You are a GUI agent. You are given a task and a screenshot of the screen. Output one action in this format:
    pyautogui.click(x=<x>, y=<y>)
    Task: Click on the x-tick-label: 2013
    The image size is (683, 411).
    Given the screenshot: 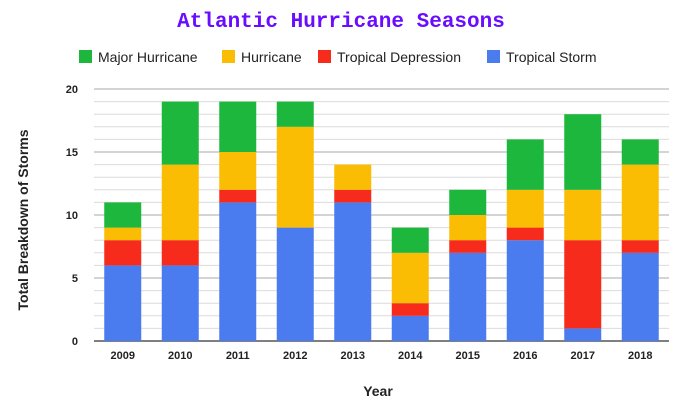 What is the action you would take?
    pyautogui.click(x=353, y=356)
    